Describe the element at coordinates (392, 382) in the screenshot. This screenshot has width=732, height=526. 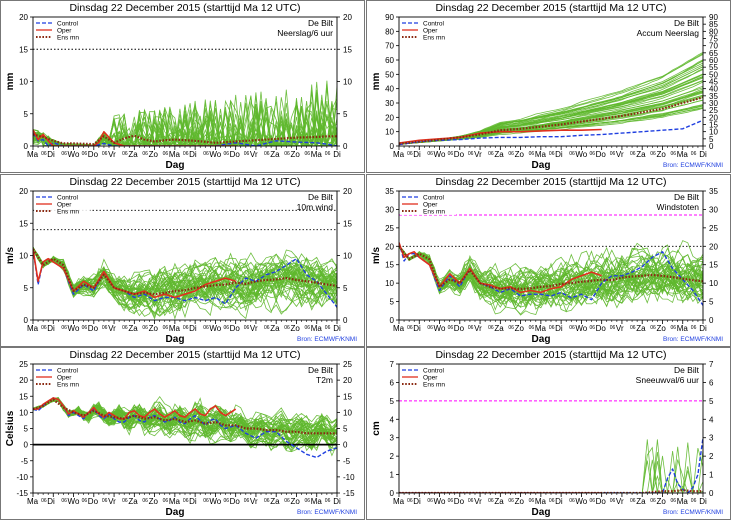
I see `y-tick-label: 6` at that location.